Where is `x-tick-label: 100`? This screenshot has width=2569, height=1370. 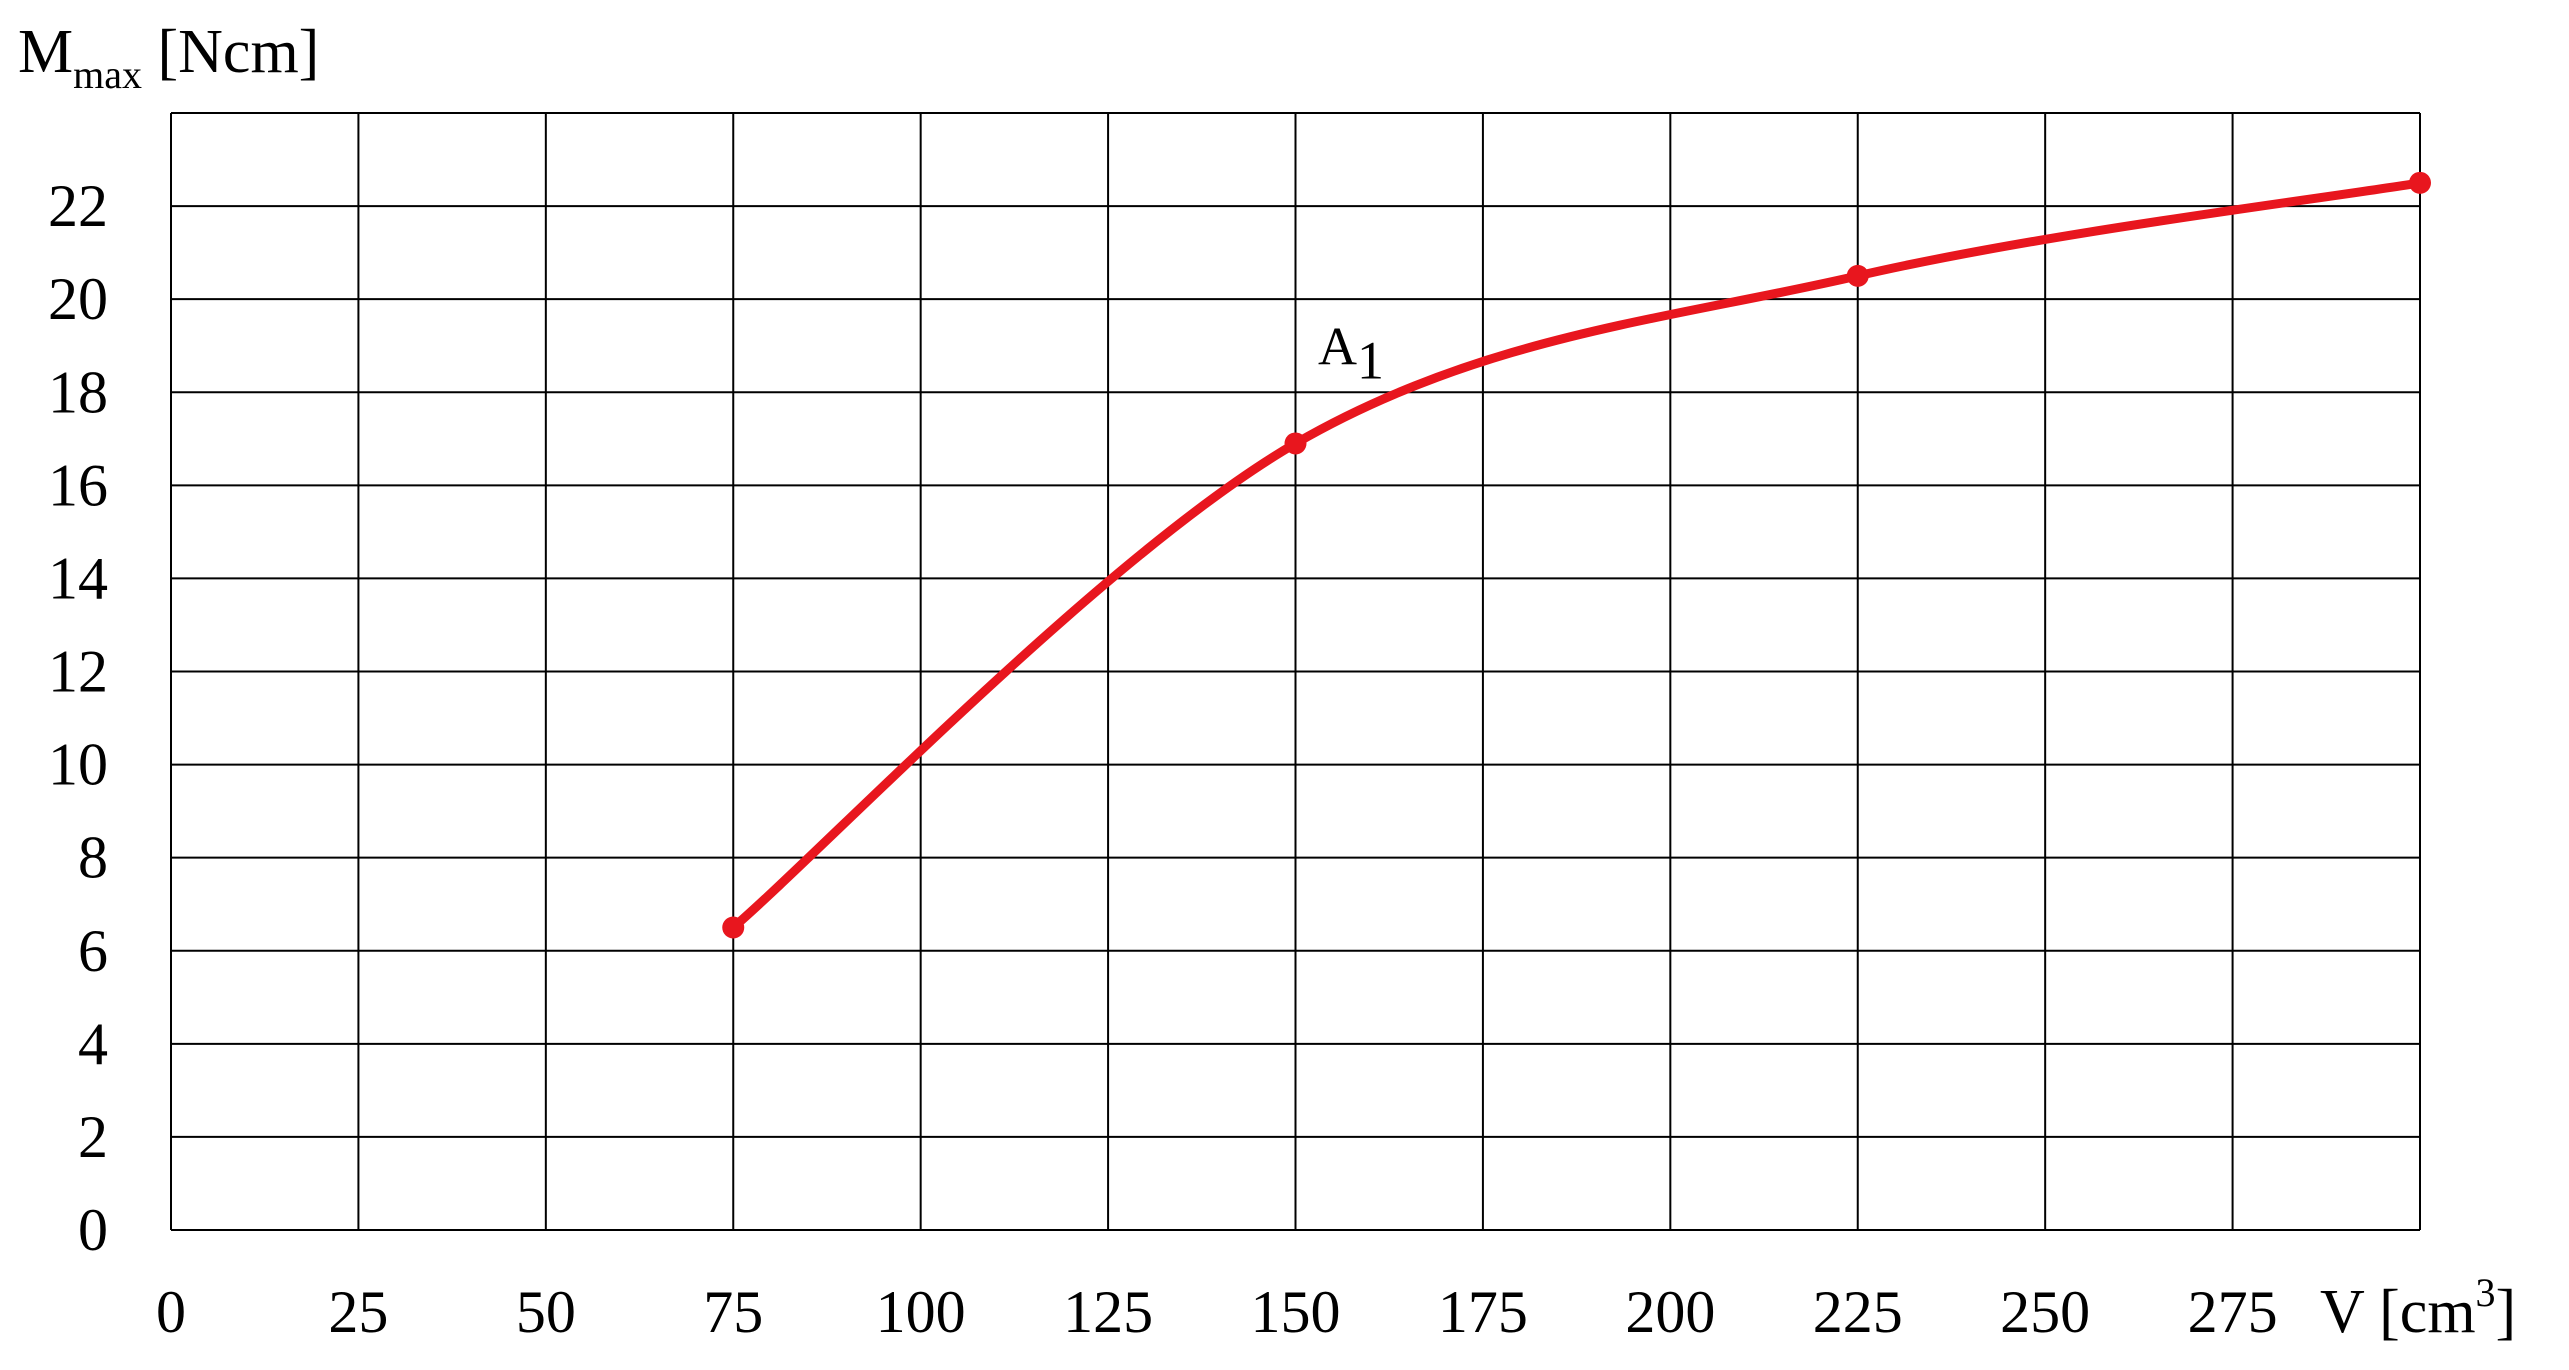
x-tick-label: 100 is located at coordinates (921, 1312).